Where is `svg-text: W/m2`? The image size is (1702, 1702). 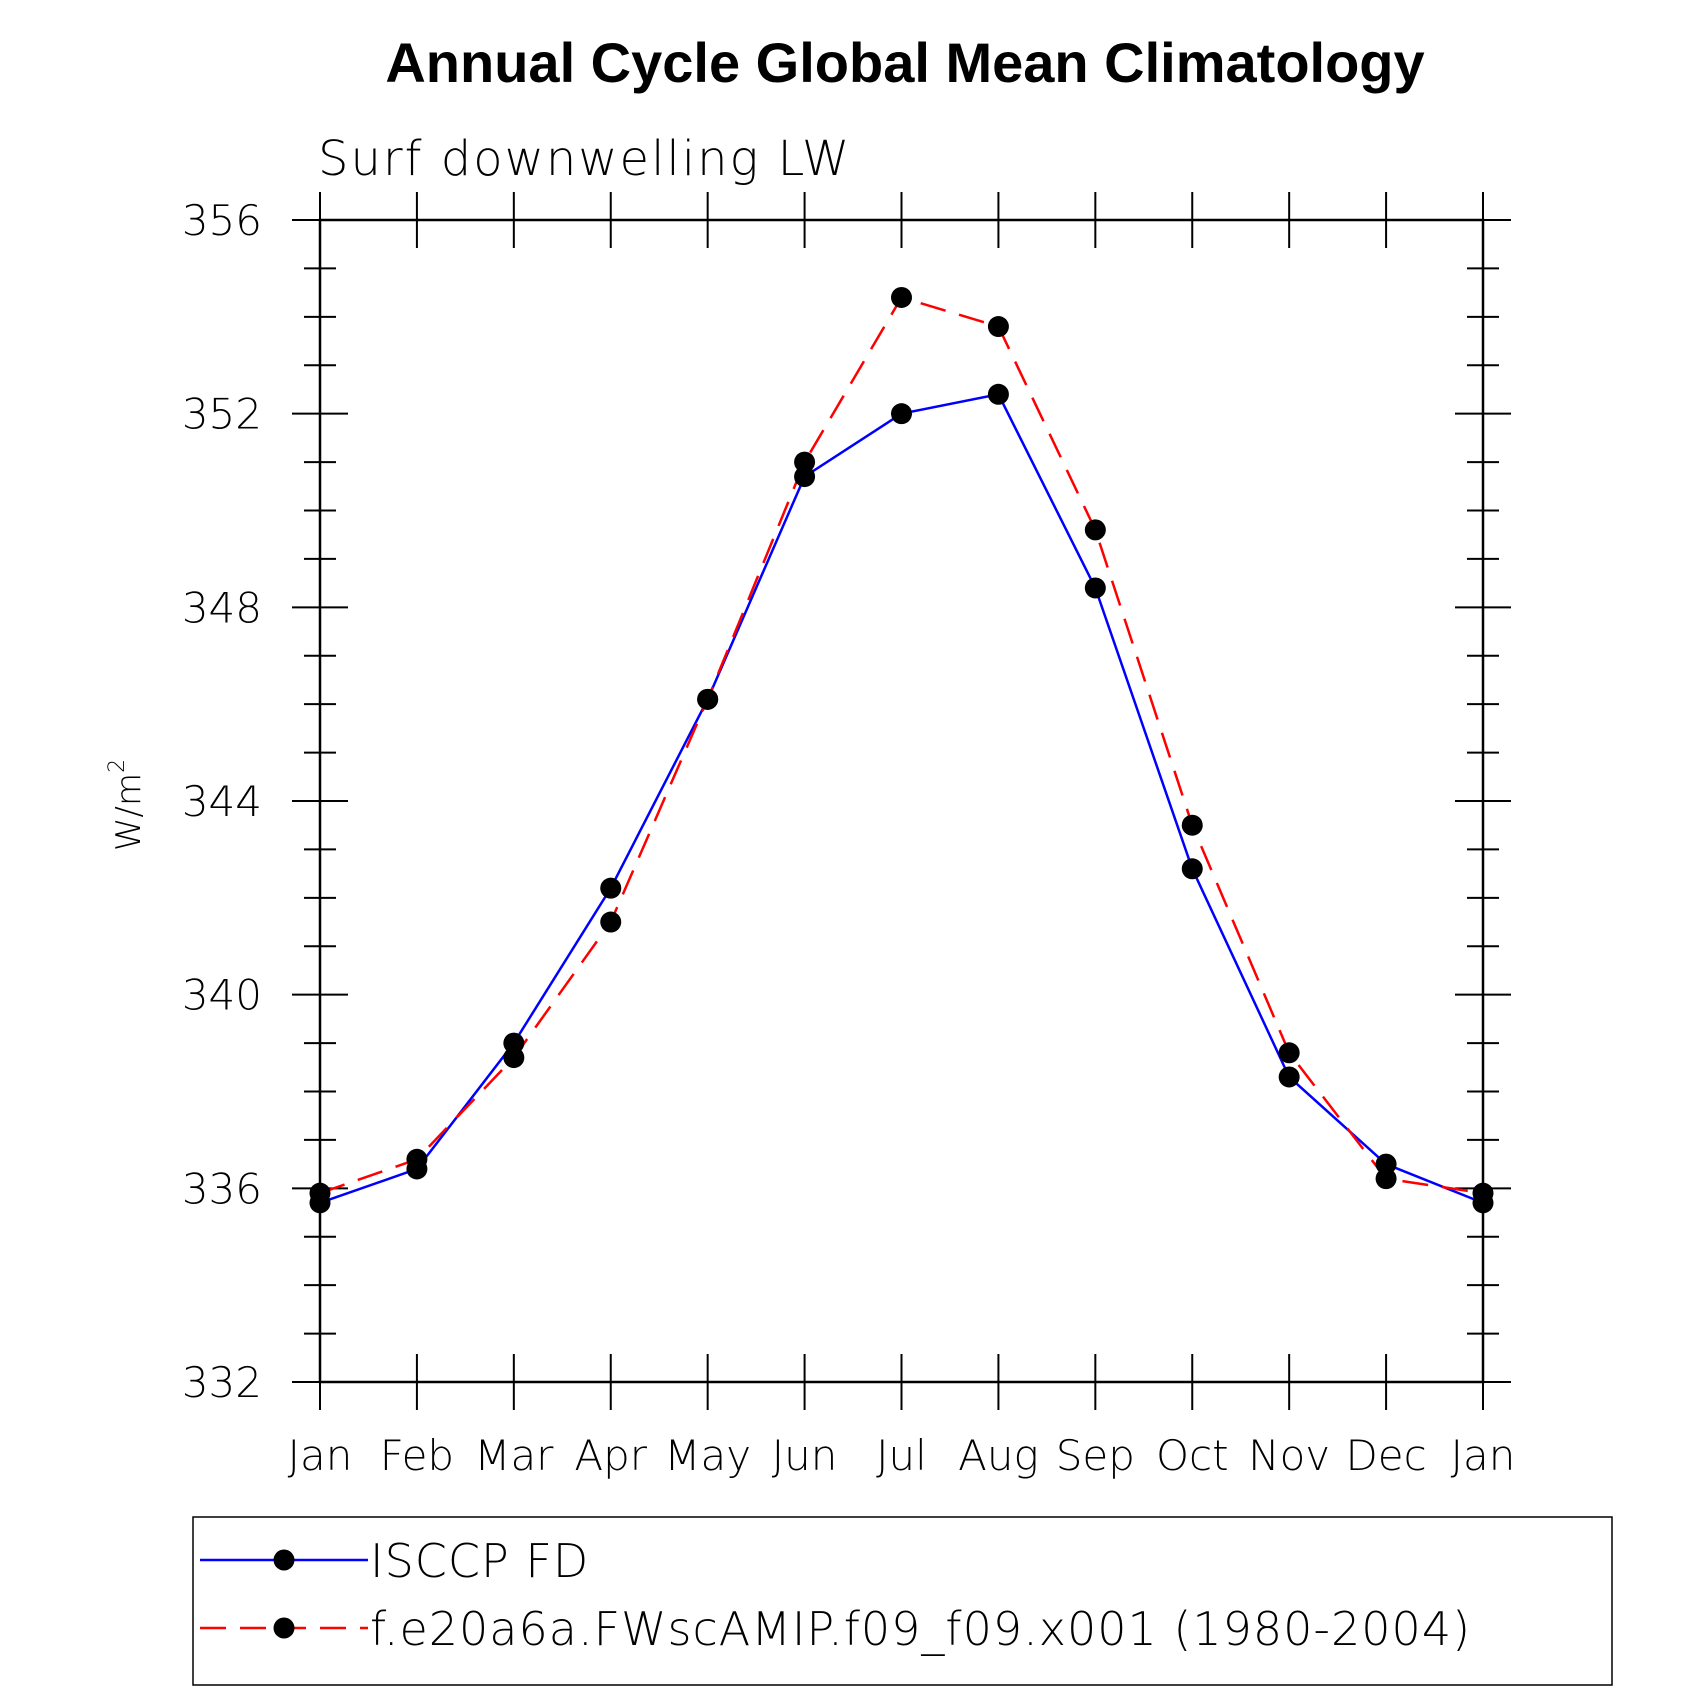
svg-text: W/m2 is located at coordinates (127, 805).